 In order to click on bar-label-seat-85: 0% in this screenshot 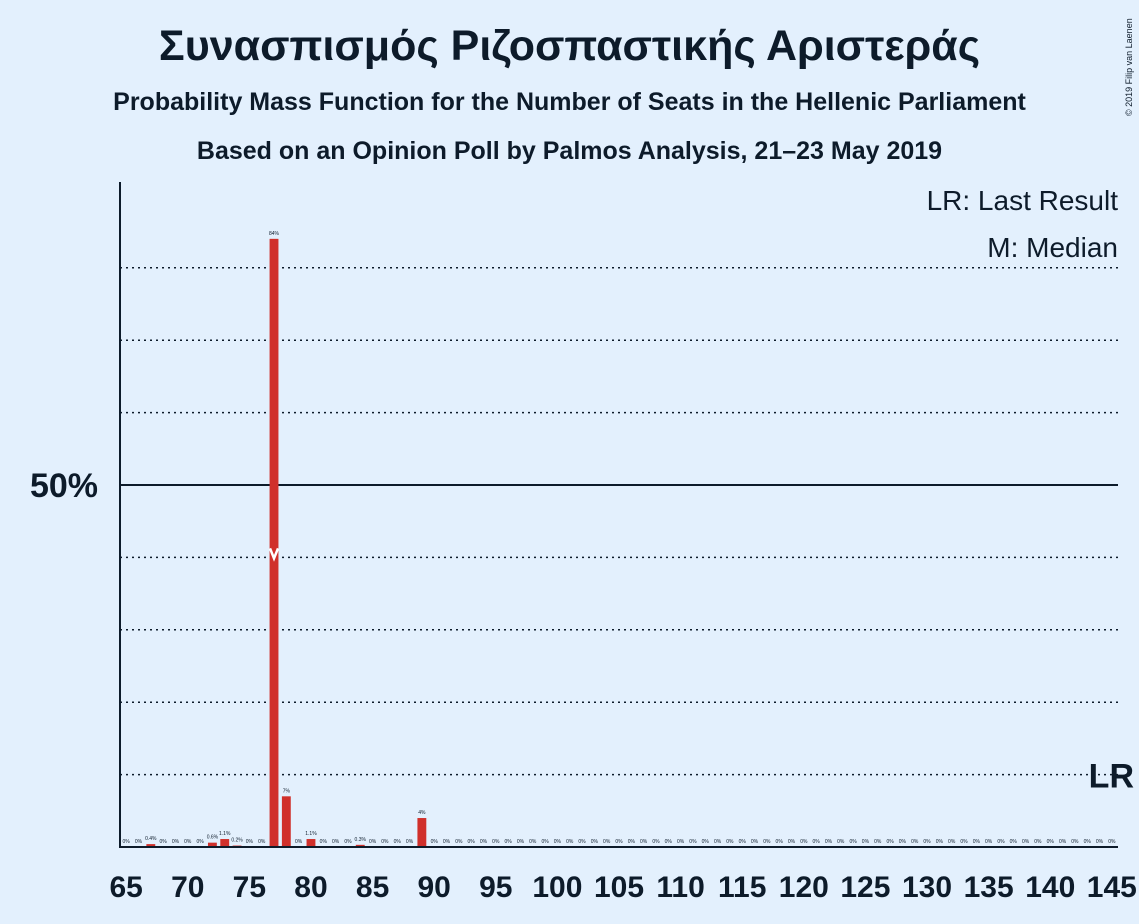, I will do `click(373, 842)`.